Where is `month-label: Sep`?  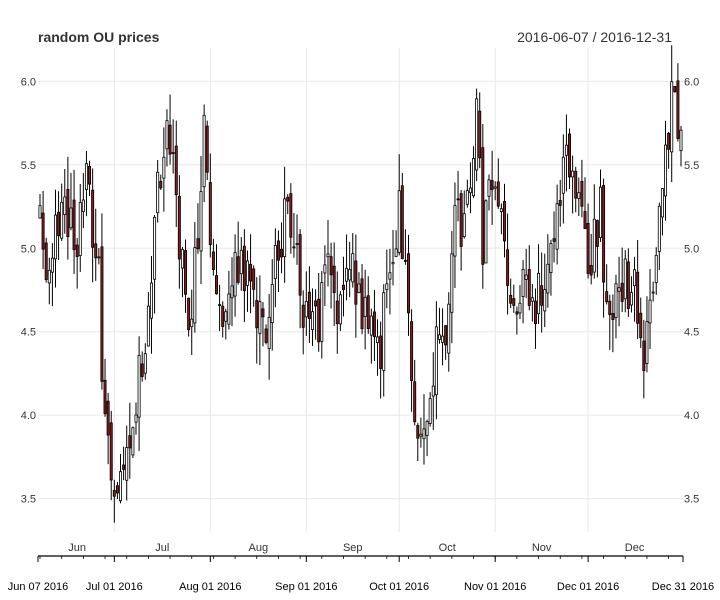
month-label: Sep is located at coordinates (353, 548).